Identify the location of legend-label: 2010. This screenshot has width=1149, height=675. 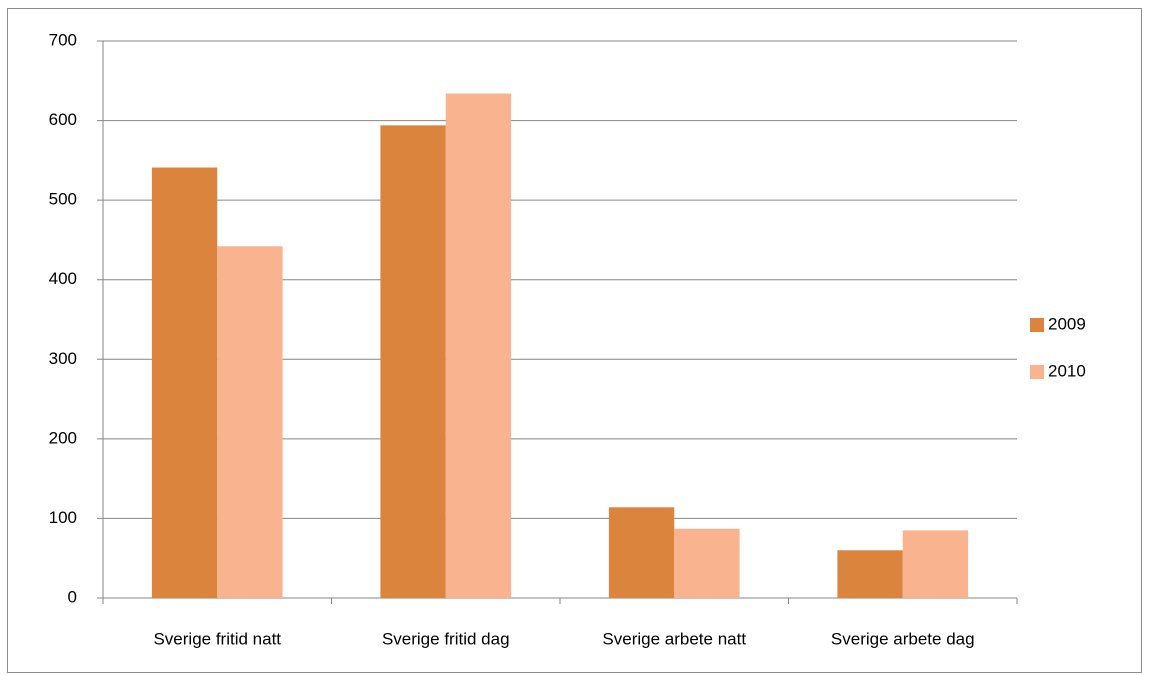
(1067, 370).